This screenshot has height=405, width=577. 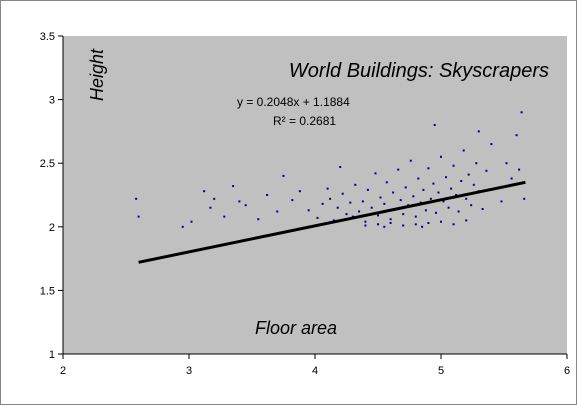 I want to click on y-tick-label: 2, so click(x=52, y=228).